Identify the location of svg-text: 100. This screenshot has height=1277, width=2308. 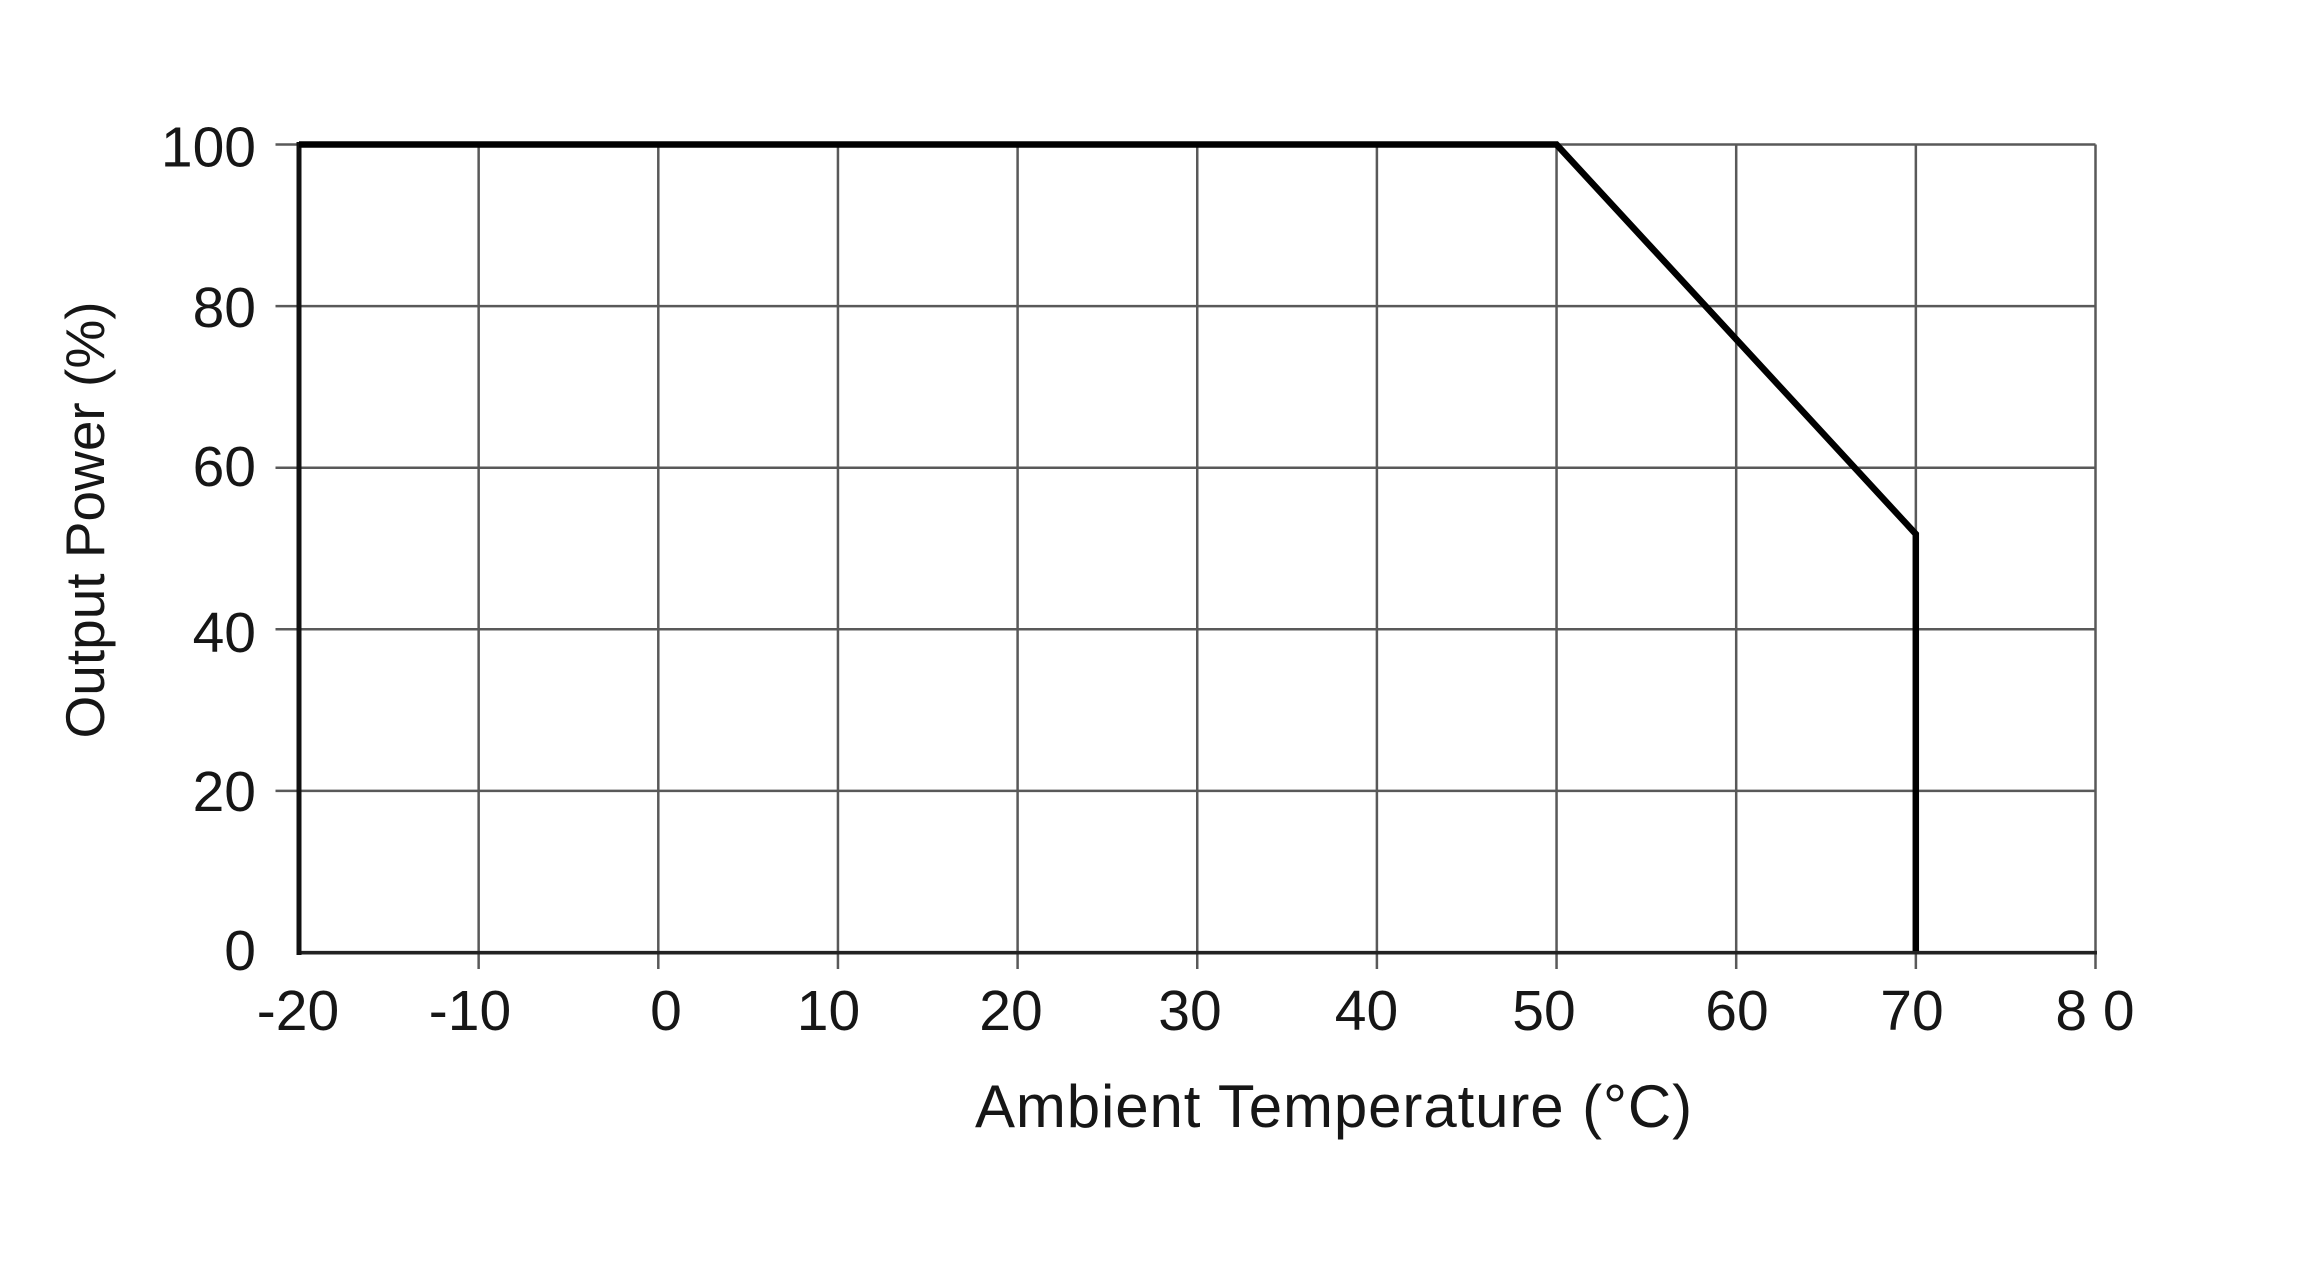
(208, 148).